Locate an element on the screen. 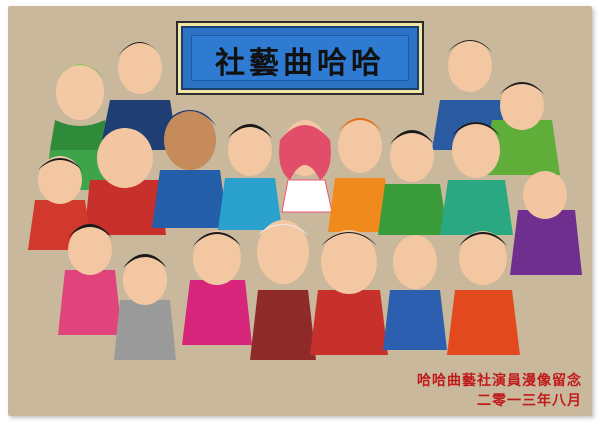 The width and height of the screenshot is (600, 425). figure-green-right is located at coordinates (522, 128).